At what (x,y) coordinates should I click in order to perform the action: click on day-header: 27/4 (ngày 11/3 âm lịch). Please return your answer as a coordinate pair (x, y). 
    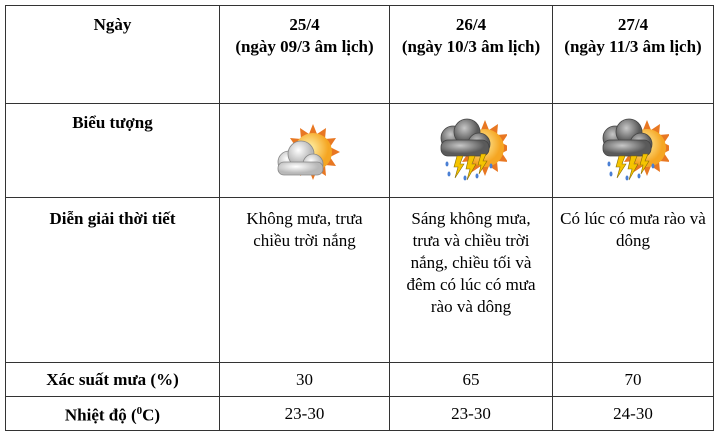
    Looking at the image, I should click on (633, 54).